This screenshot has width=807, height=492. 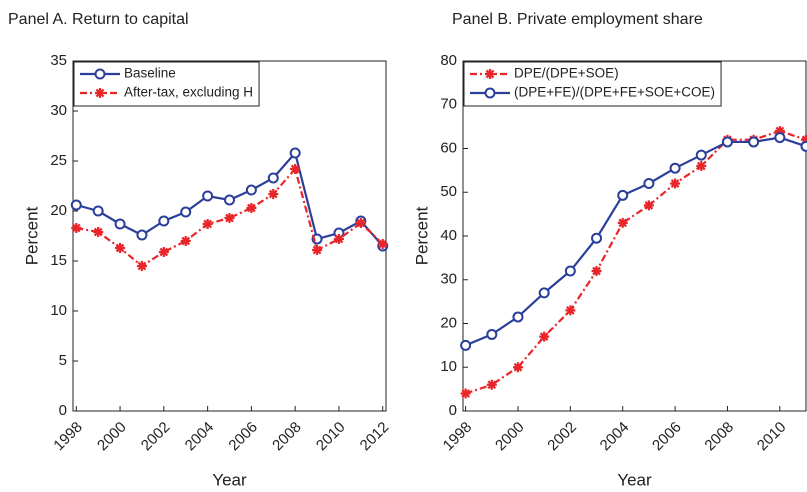 What do you see at coordinates (98, 19) in the screenshot?
I see `panel-title: Panel A. Return to capital` at bounding box center [98, 19].